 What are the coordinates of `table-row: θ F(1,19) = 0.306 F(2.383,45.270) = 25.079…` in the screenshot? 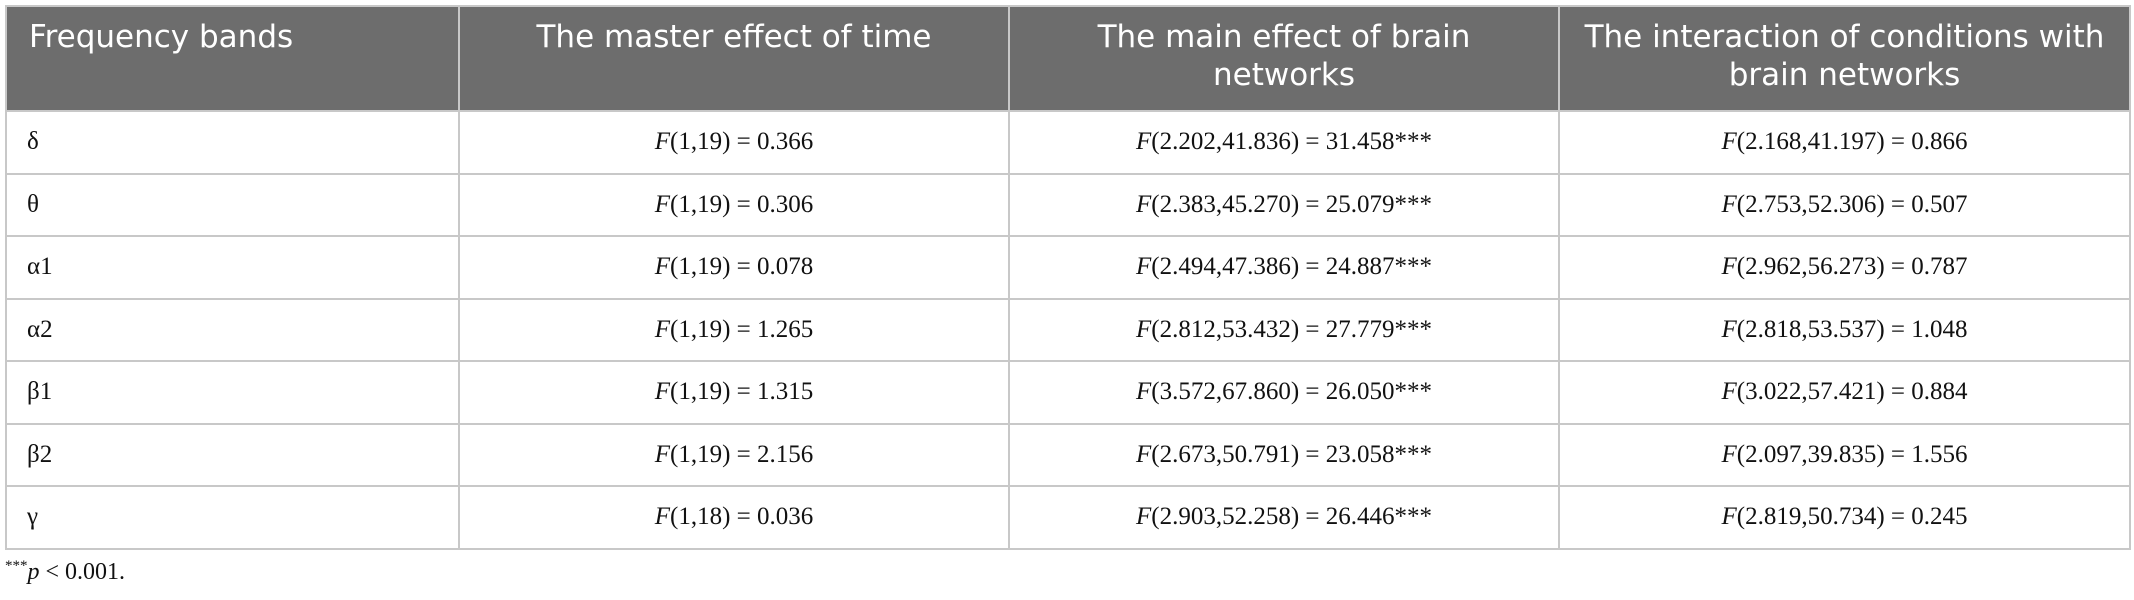 It's located at (1068, 204).